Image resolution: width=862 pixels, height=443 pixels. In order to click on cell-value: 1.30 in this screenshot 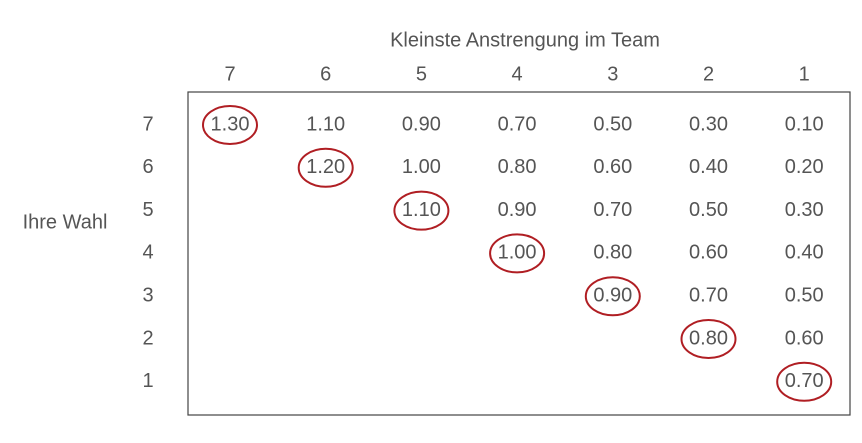, I will do `click(230, 124)`.